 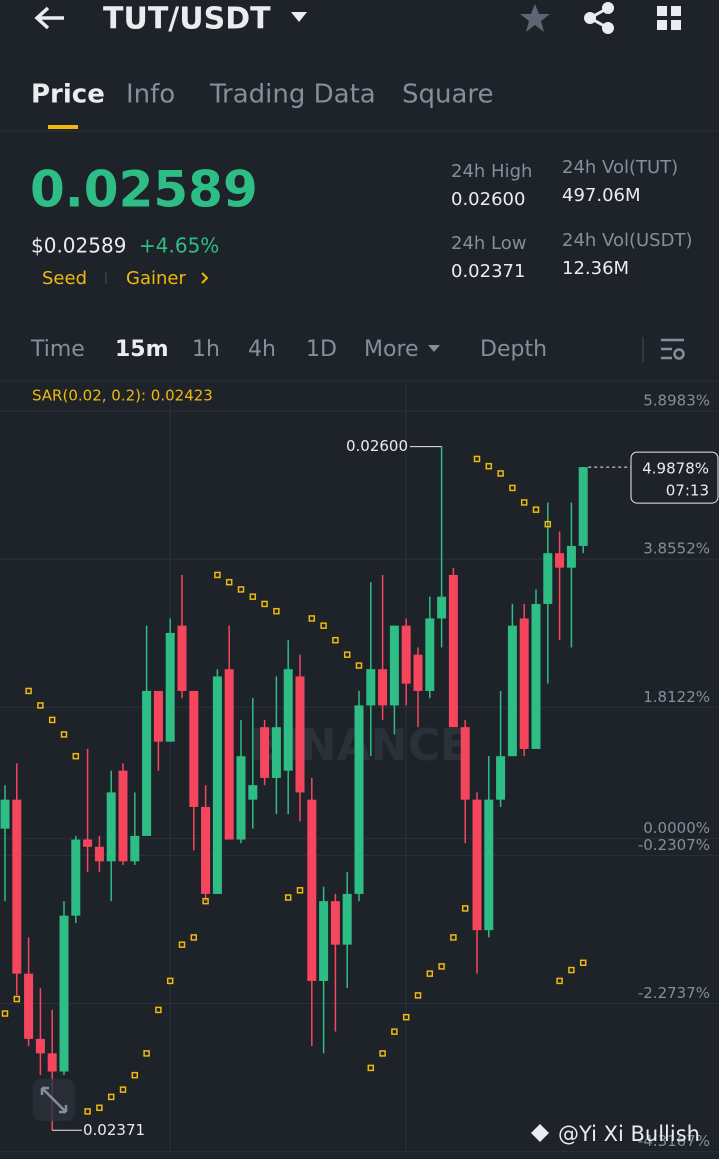 I want to click on fullscreen-button, so click(x=54, y=1100).